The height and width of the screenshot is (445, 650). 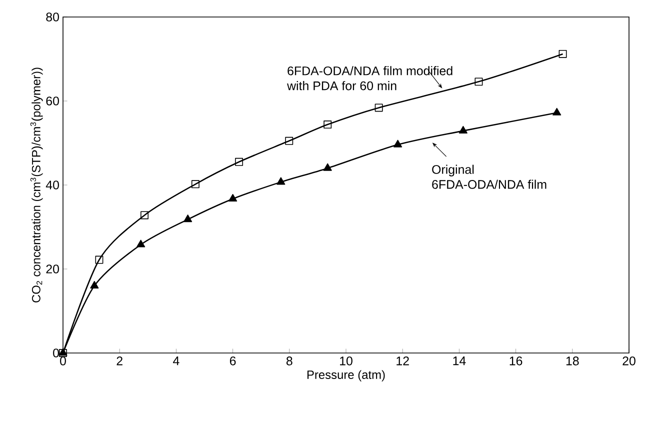 I want to click on y-tick-label: 60, so click(x=52, y=101).